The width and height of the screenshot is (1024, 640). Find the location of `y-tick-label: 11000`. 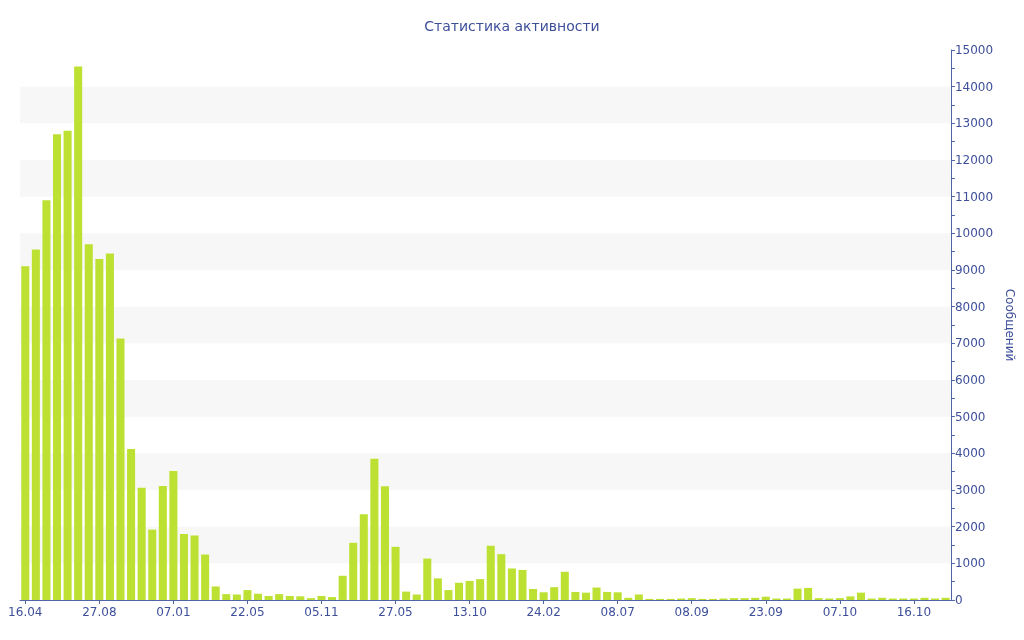

y-tick-label: 11000 is located at coordinates (974, 196).